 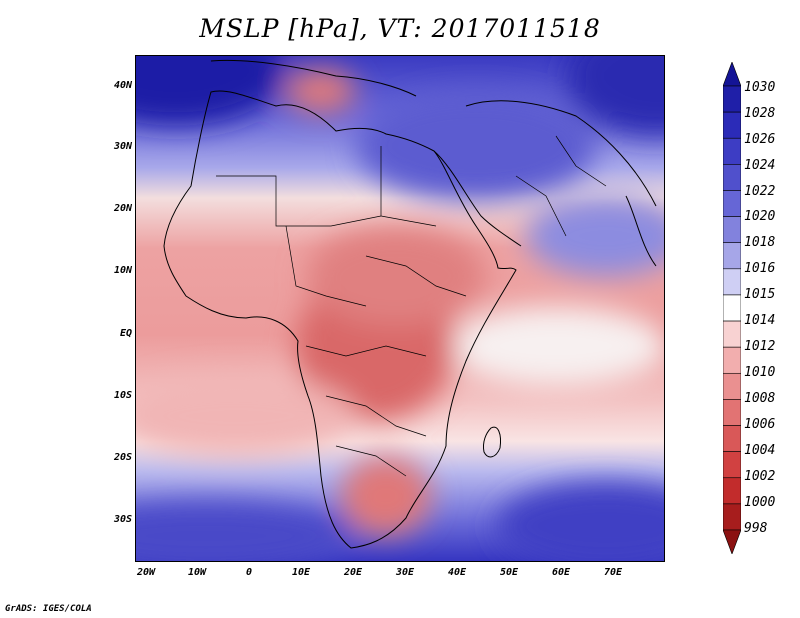 I want to click on lat-label-10s: 10S, so click(x=122, y=395).